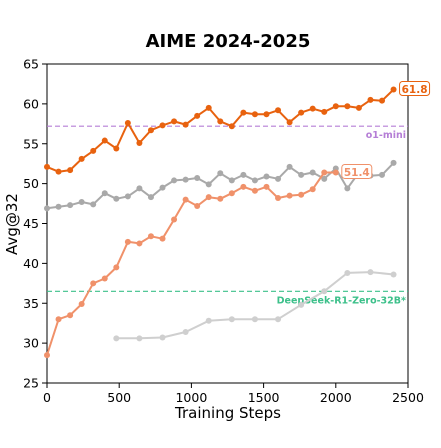  I want to click on reference-line-label: o1-mini, so click(386, 135).